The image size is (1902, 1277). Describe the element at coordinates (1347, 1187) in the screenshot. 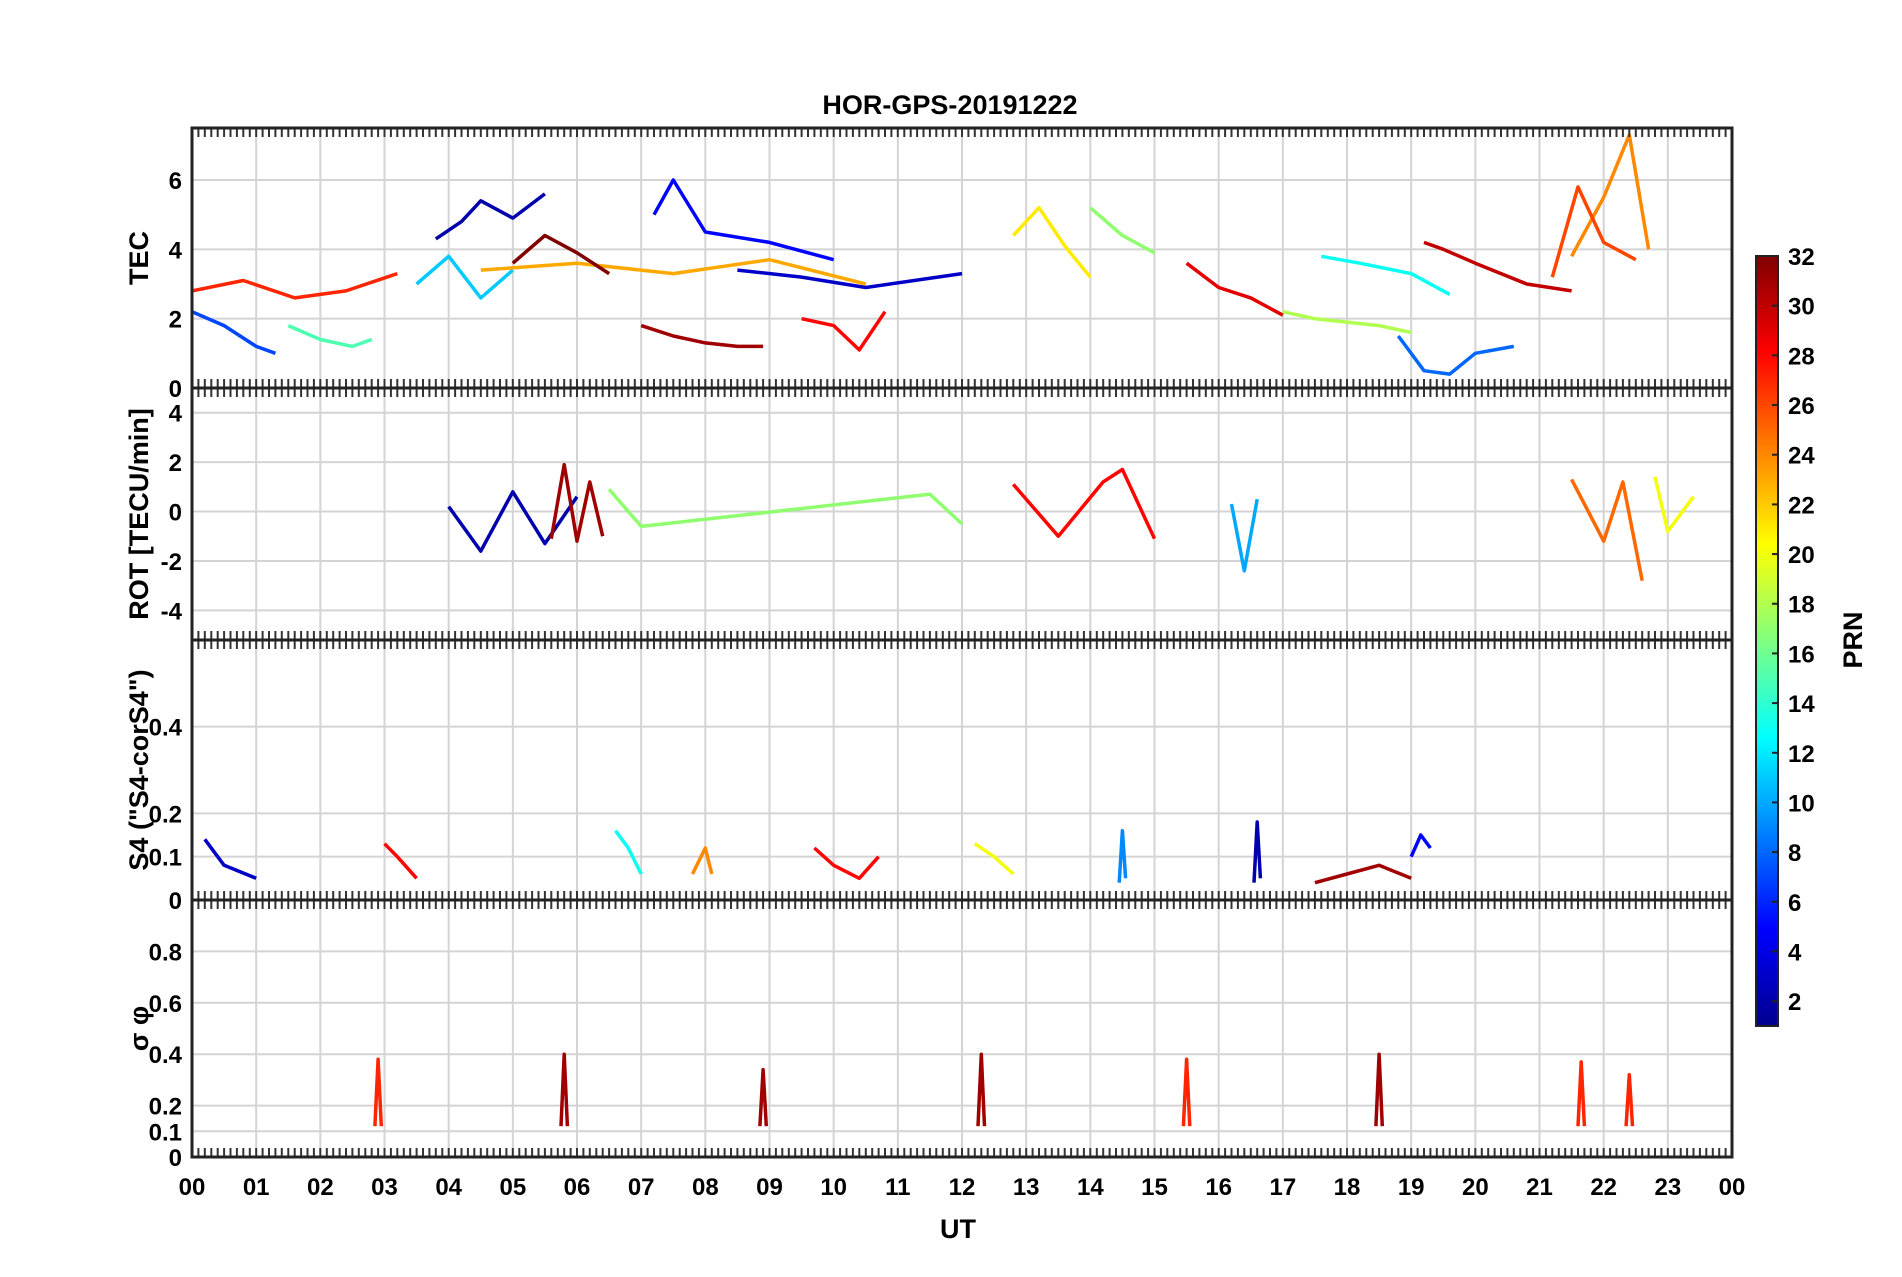

I see `x-tick-label: 18` at that location.